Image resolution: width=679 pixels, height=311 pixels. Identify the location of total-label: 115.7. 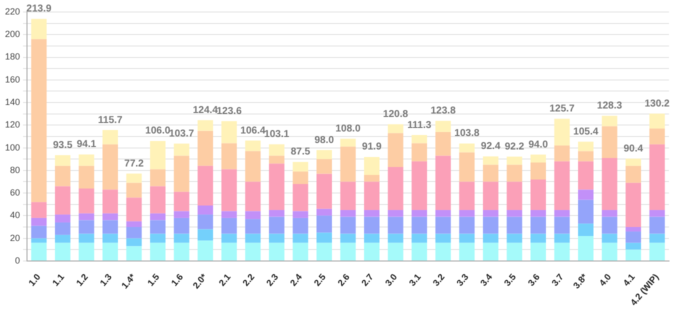
(110, 120).